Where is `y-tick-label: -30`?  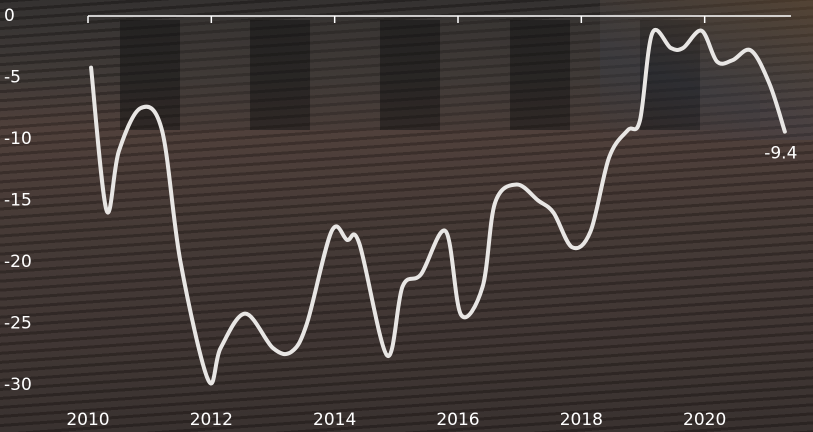 y-tick-label: -30 is located at coordinates (18, 385).